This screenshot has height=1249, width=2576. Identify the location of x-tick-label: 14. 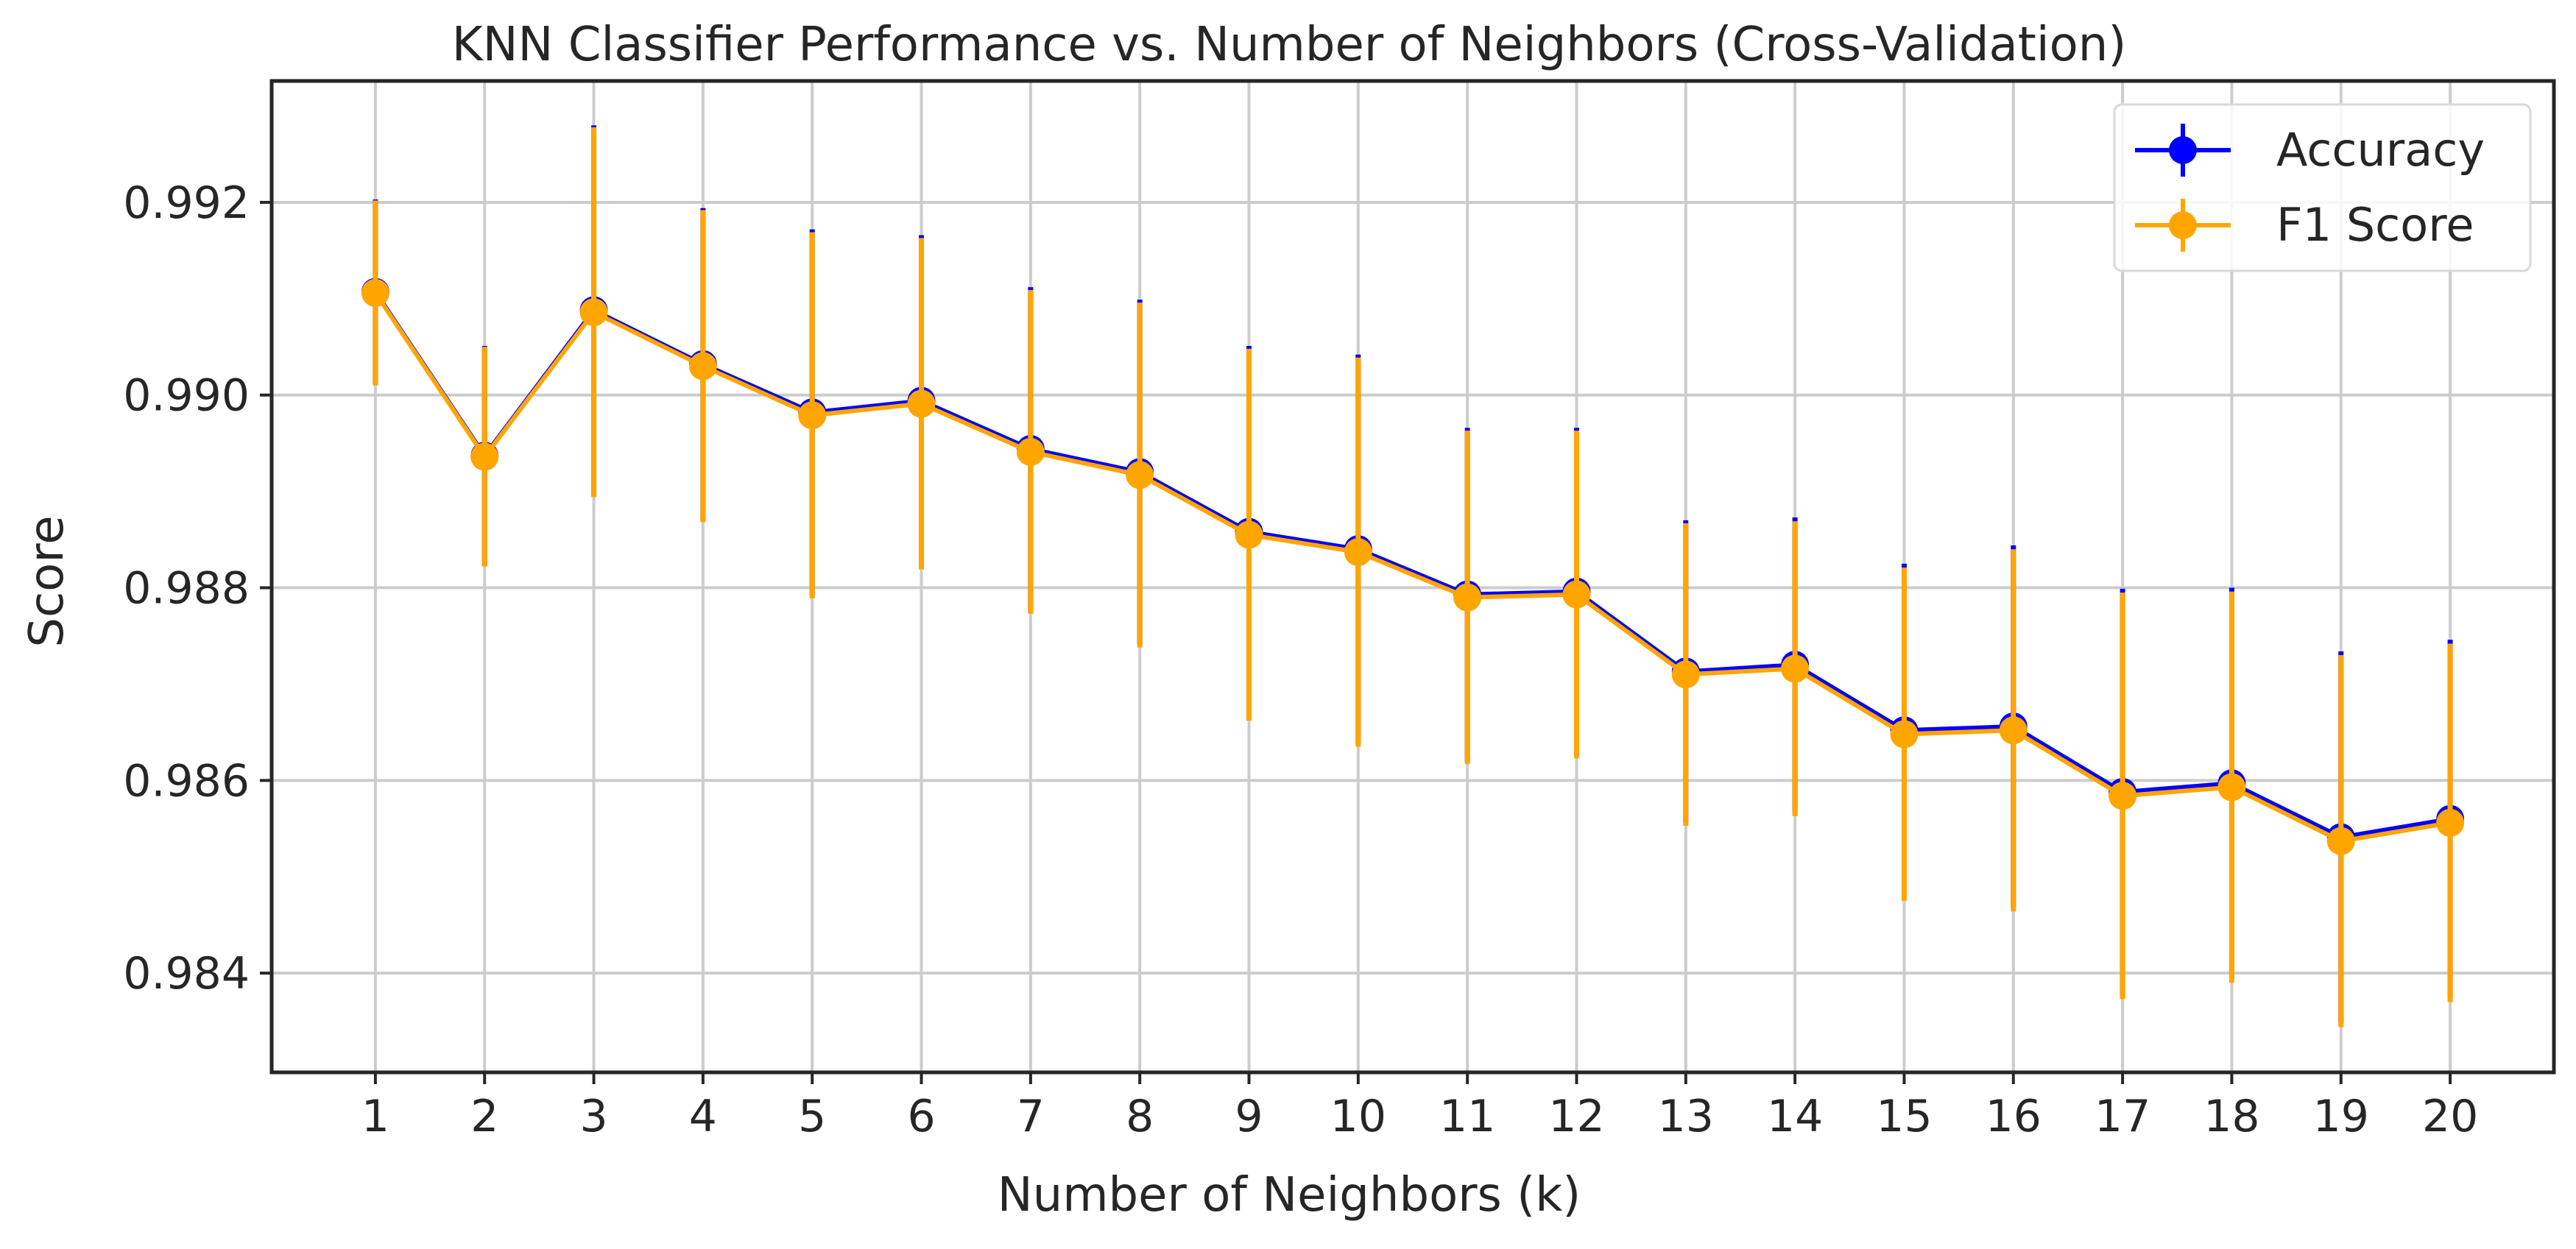
(1795, 1116).